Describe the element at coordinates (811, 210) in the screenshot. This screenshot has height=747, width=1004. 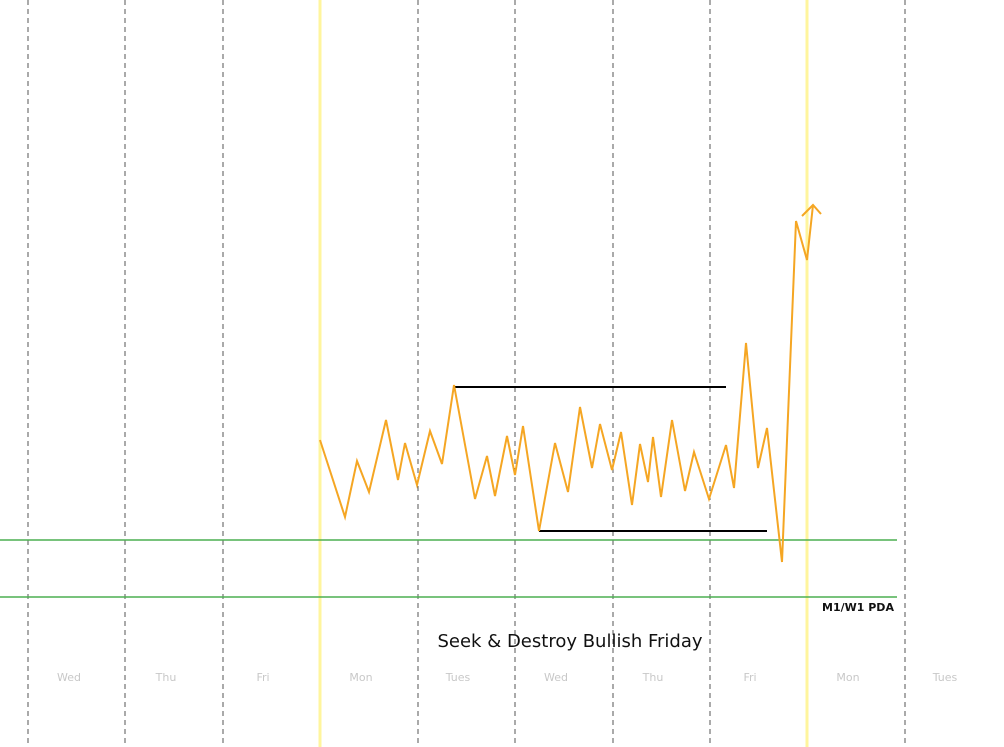
I see `arrow-head` at that location.